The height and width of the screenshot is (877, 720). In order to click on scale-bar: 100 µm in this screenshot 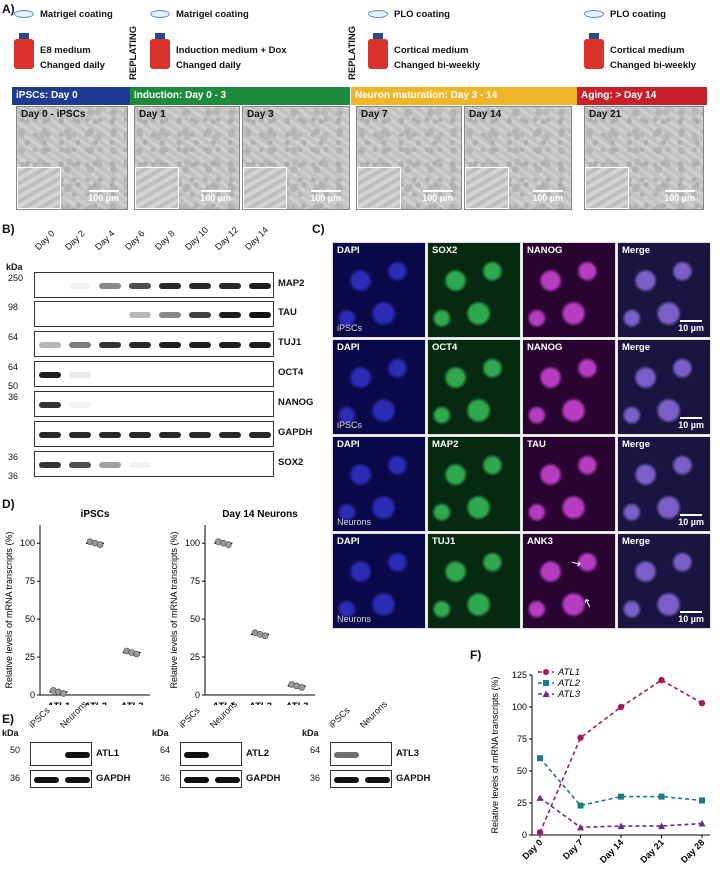, I will do `click(103, 196)`.